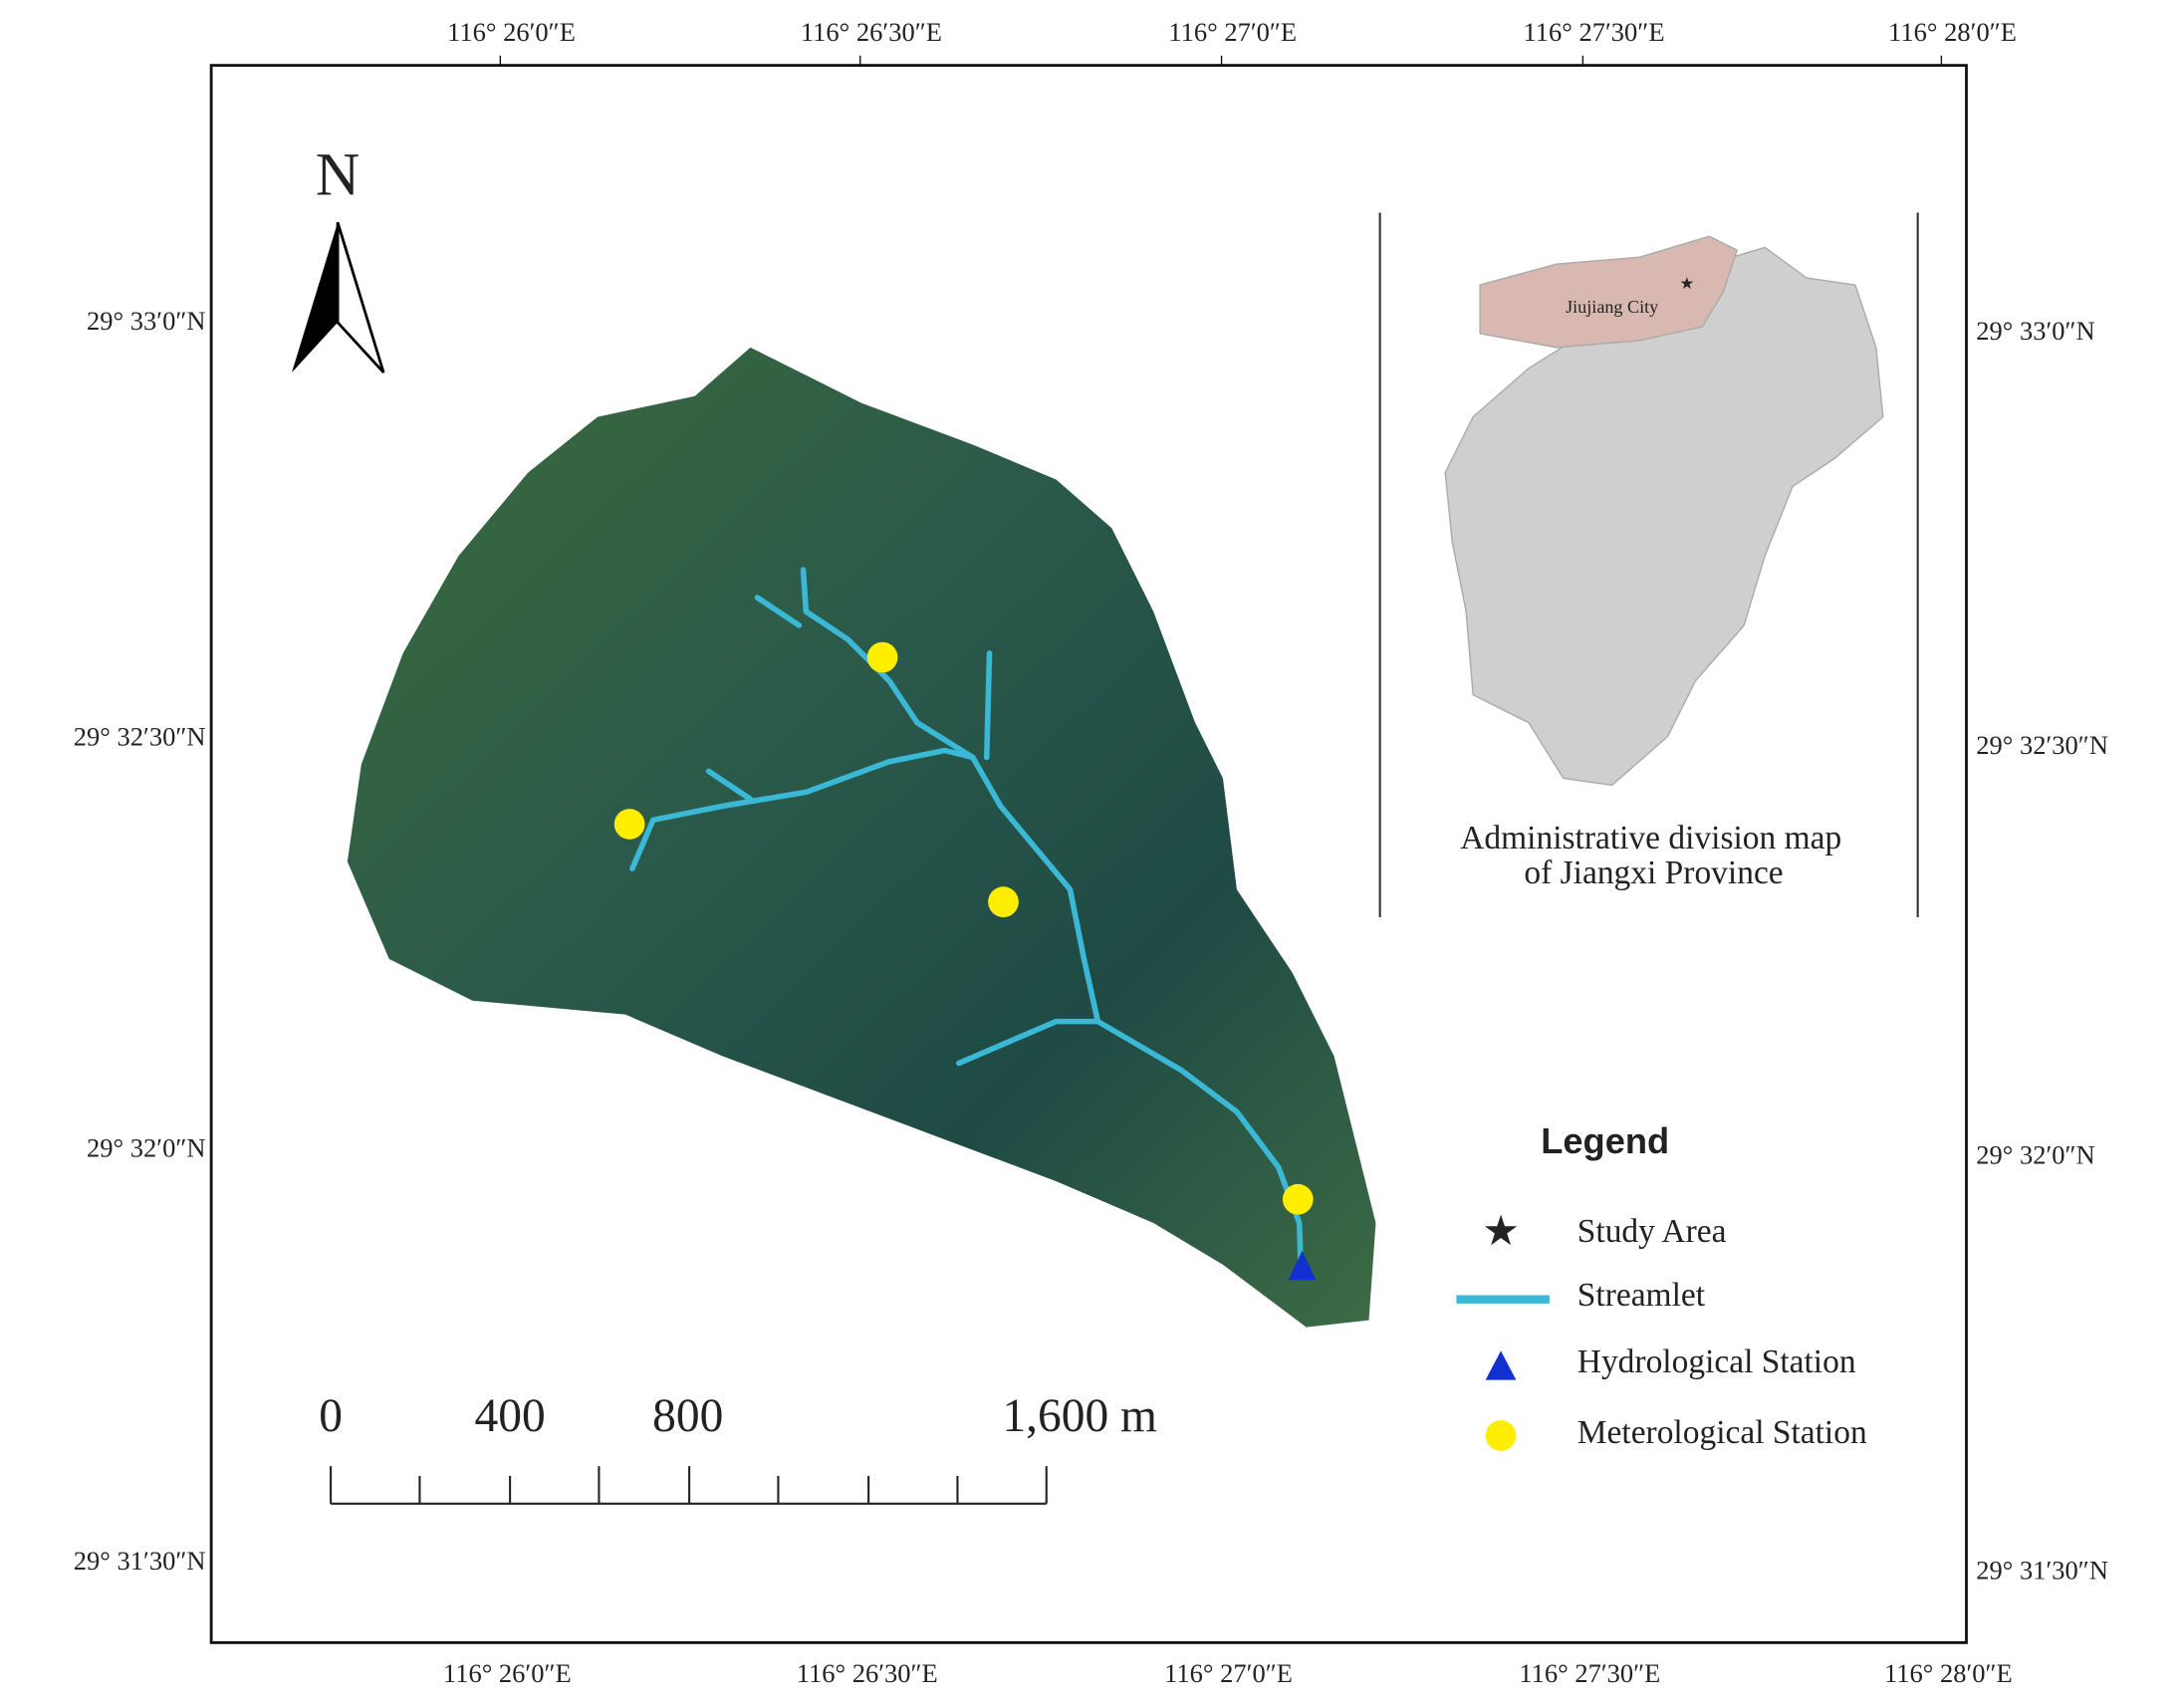 The width and height of the screenshot is (2179, 1708). I want to click on province-shape, so click(1664, 516).